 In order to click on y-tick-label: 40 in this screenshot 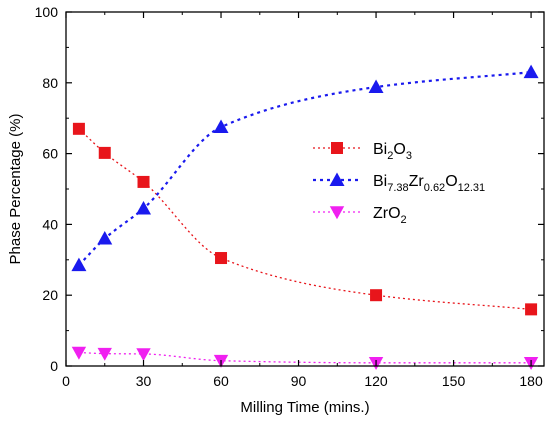, I will do `click(50, 224)`.